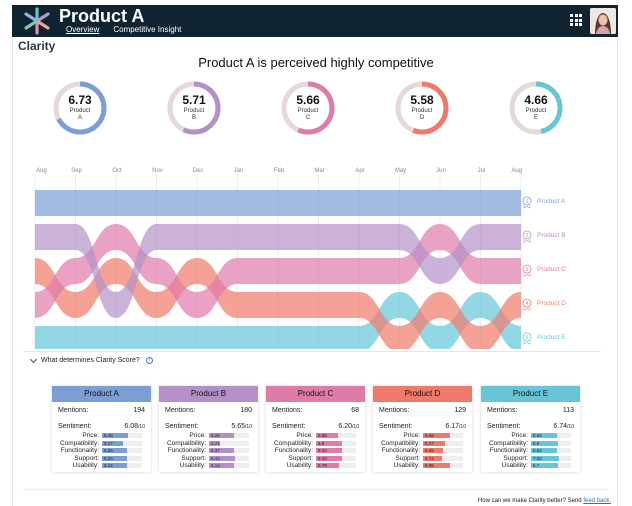 This screenshot has height=506, width=632. What do you see at coordinates (147, 29) in the screenshot?
I see `tab-competitive-insight: Competitive Insight` at bounding box center [147, 29].